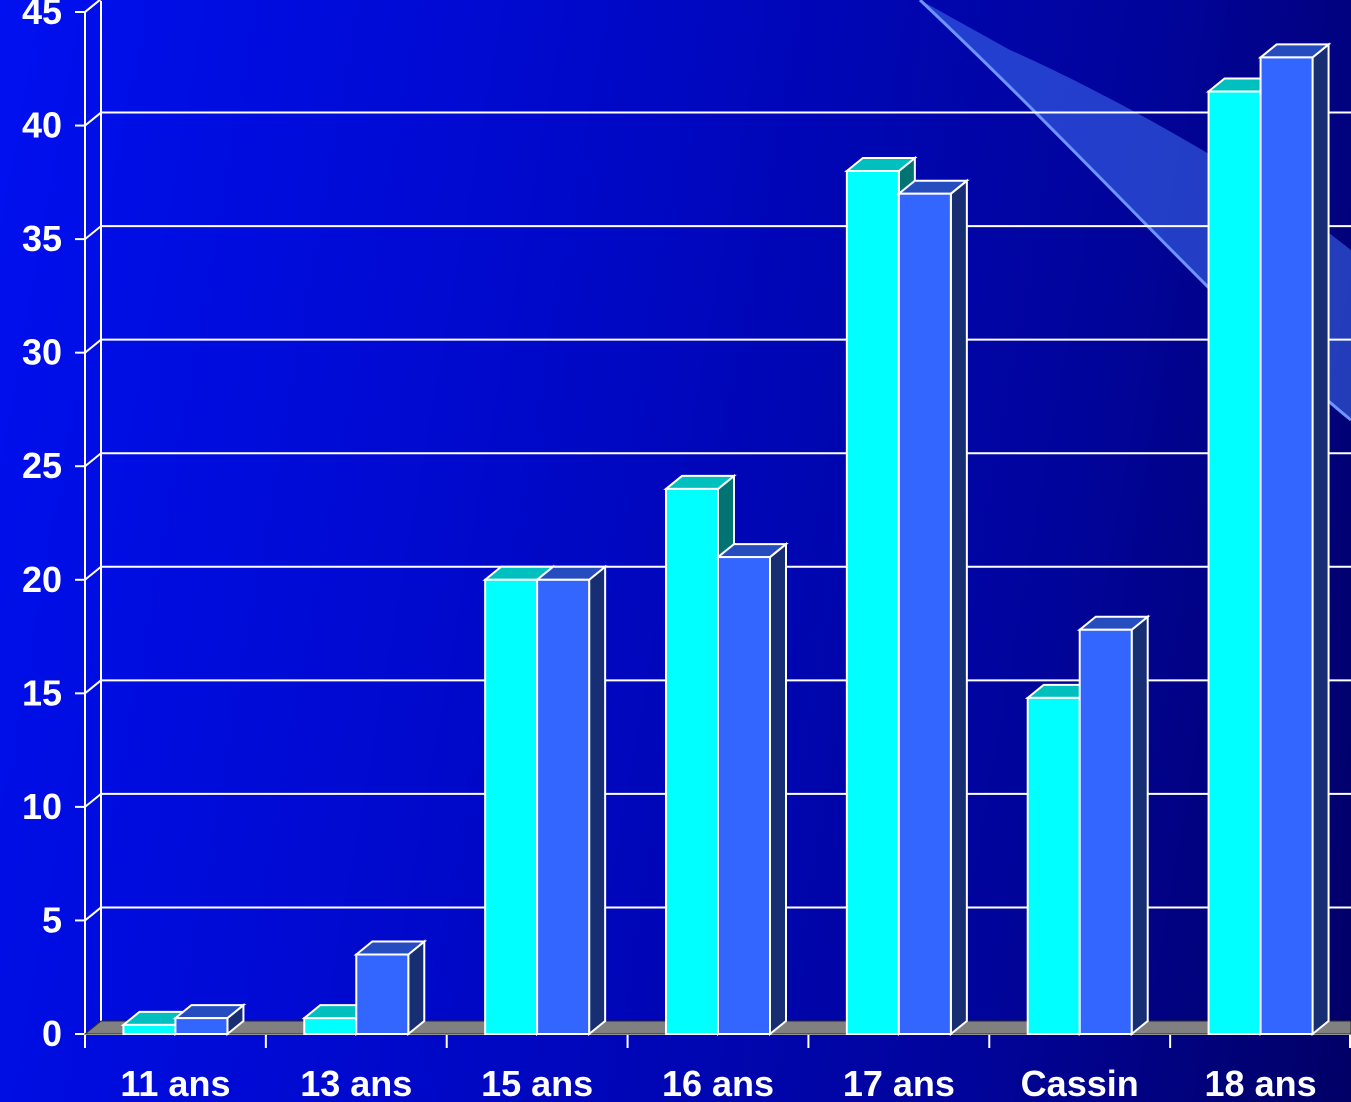  I want to click on y-tick-label: 40, so click(42, 125).